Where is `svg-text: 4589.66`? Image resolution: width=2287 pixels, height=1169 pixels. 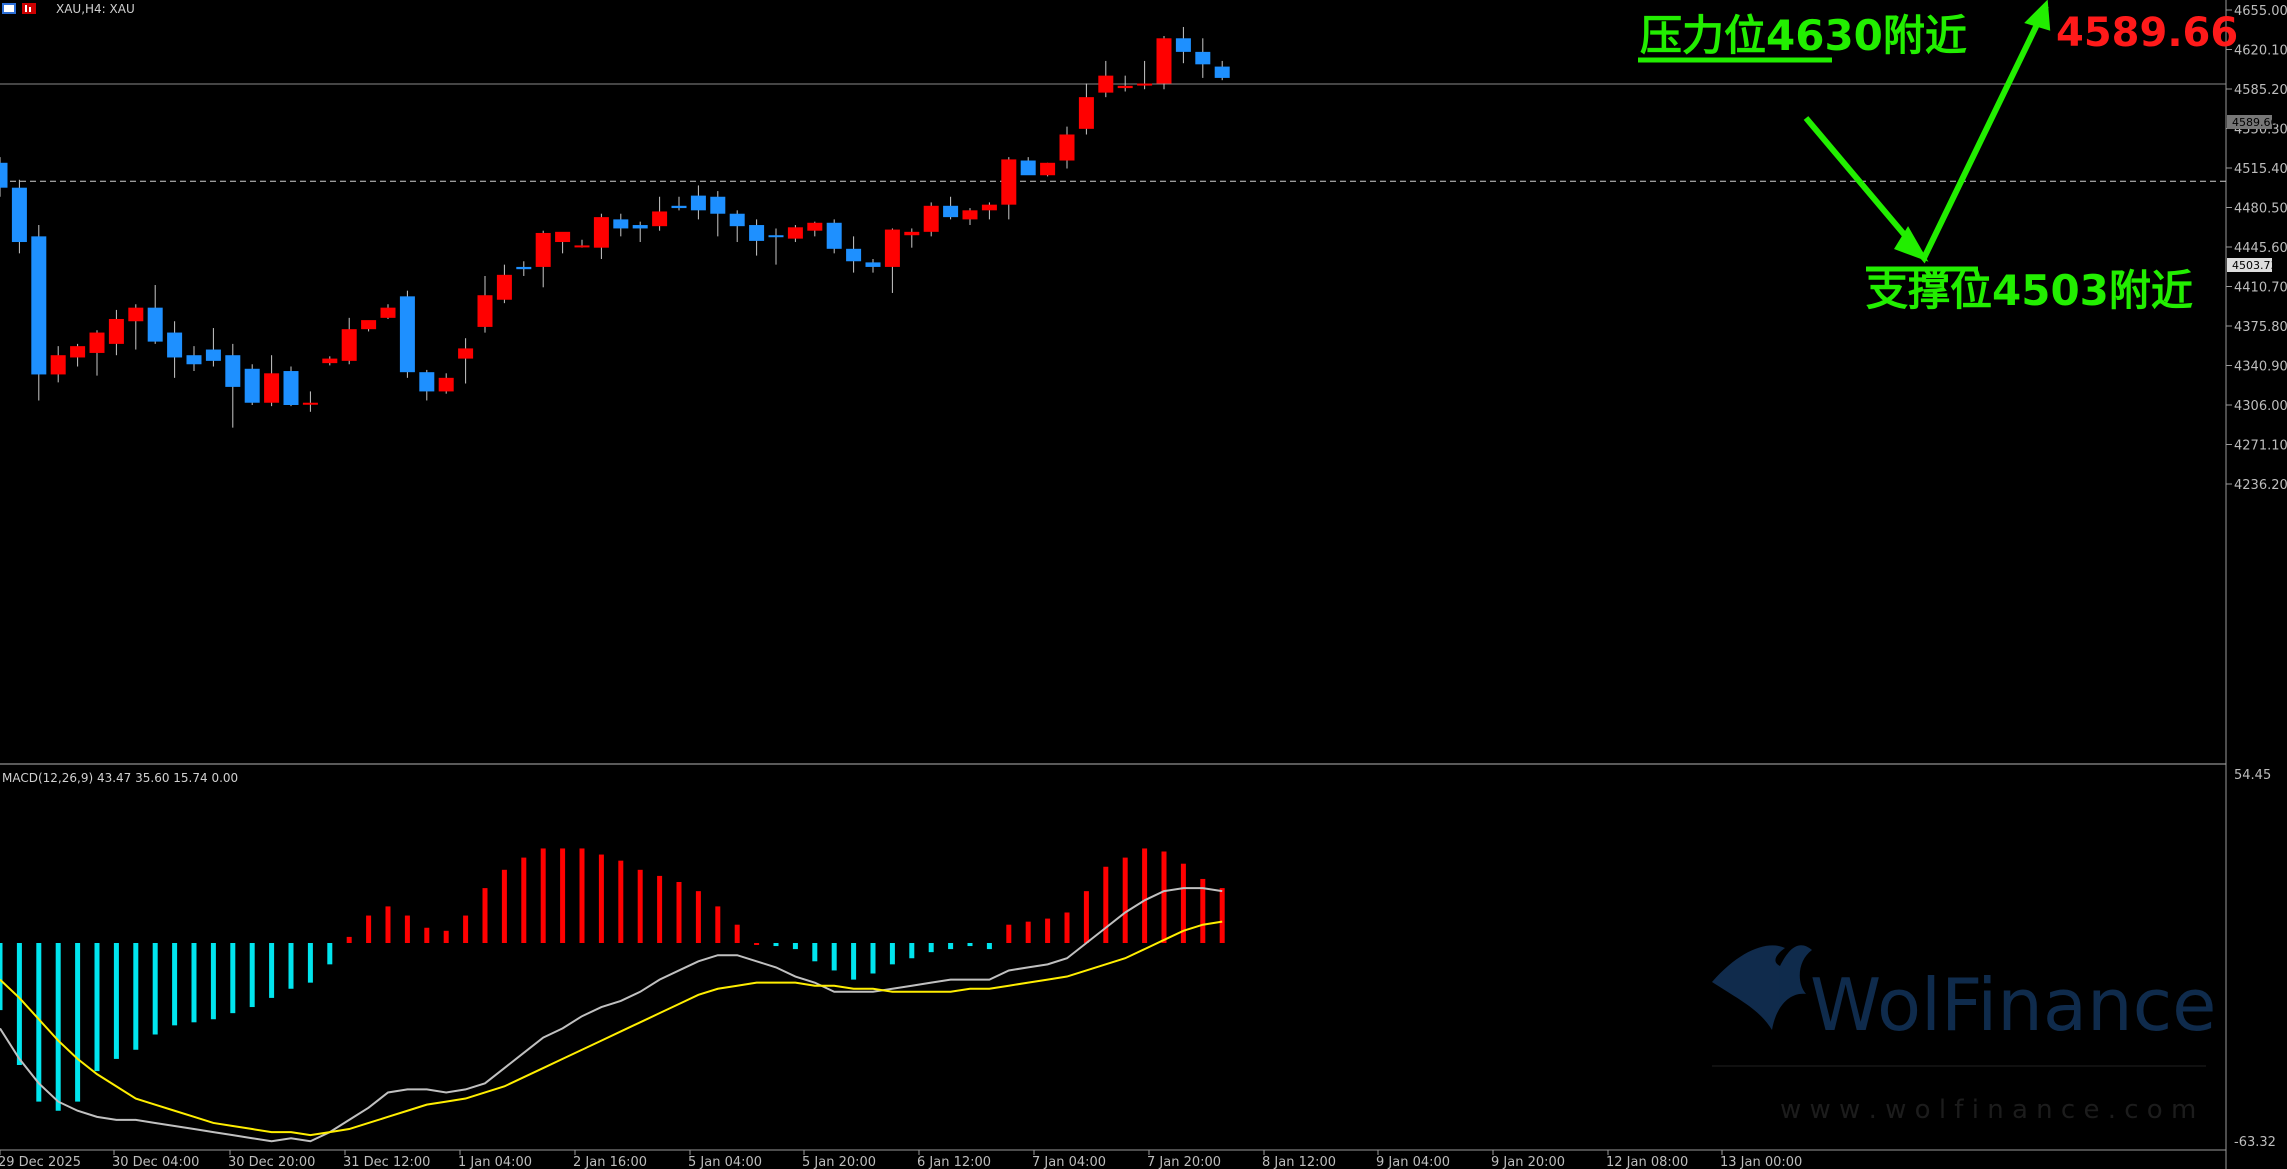 svg-text: 4589.66 is located at coordinates (2255, 122).